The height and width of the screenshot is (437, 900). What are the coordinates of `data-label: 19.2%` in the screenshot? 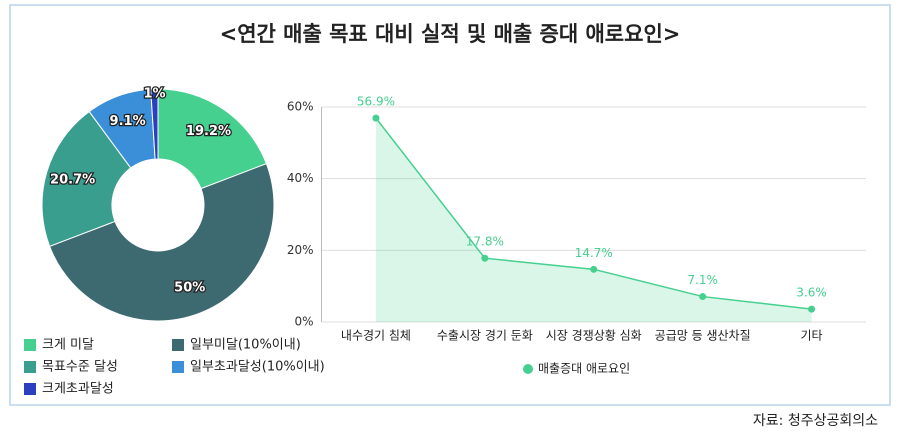 It's located at (208, 131).